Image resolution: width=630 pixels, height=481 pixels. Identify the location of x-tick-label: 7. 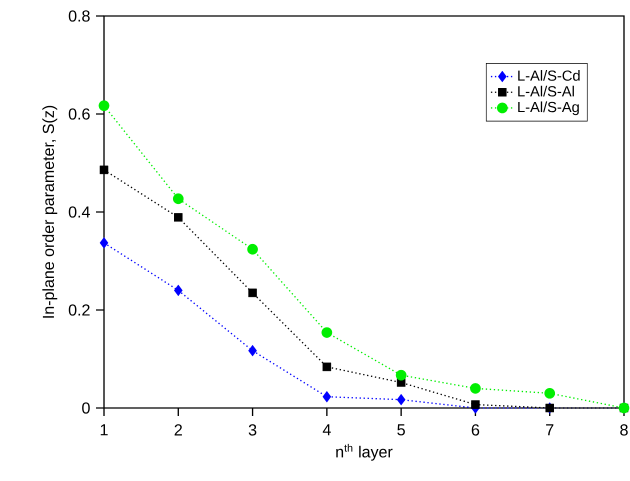
(550, 430).